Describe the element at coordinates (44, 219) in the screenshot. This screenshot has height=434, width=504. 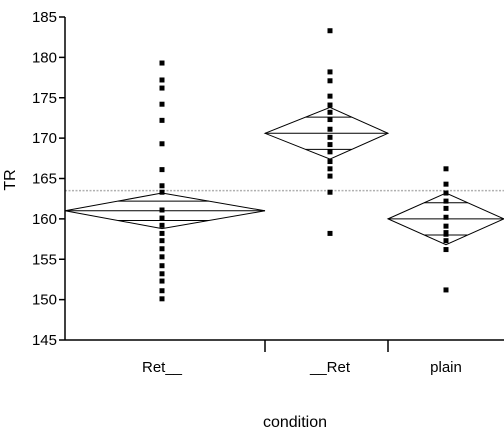
I see `y-tick-label: 160` at that location.